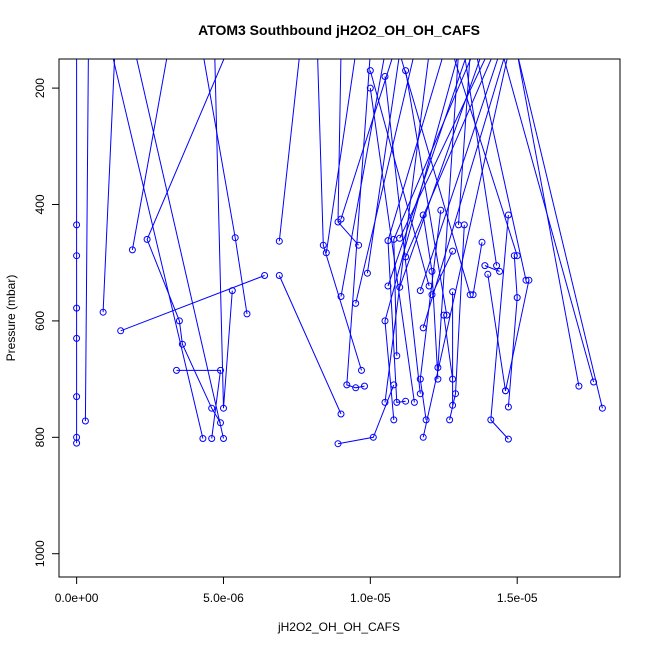 This screenshot has height=650, width=650. What do you see at coordinates (40, 321) in the screenshot?
I see `y-tick-label-2: 600` at bounding box center [40, 321].